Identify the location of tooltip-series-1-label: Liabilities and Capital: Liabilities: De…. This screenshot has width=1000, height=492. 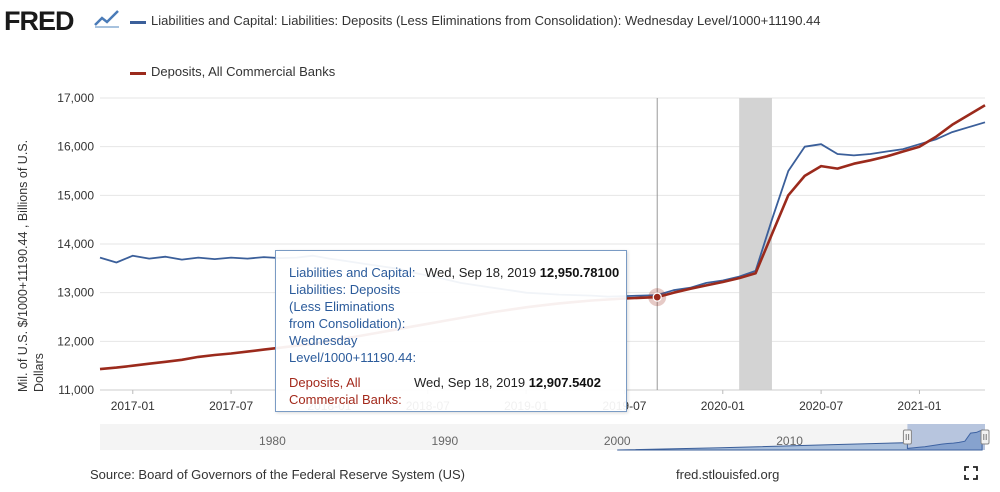
(352, 315).